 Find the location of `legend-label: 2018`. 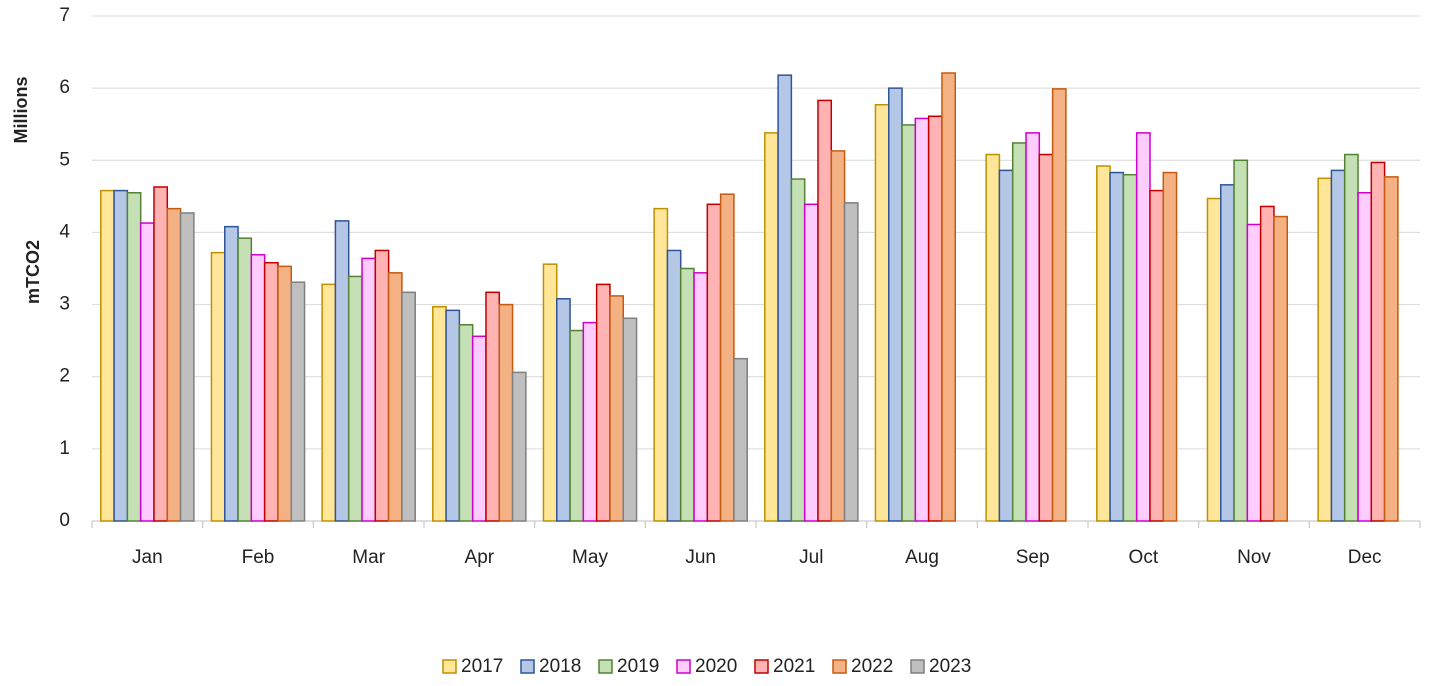

legend-label: 2018 is located at coordinates (560, 666).